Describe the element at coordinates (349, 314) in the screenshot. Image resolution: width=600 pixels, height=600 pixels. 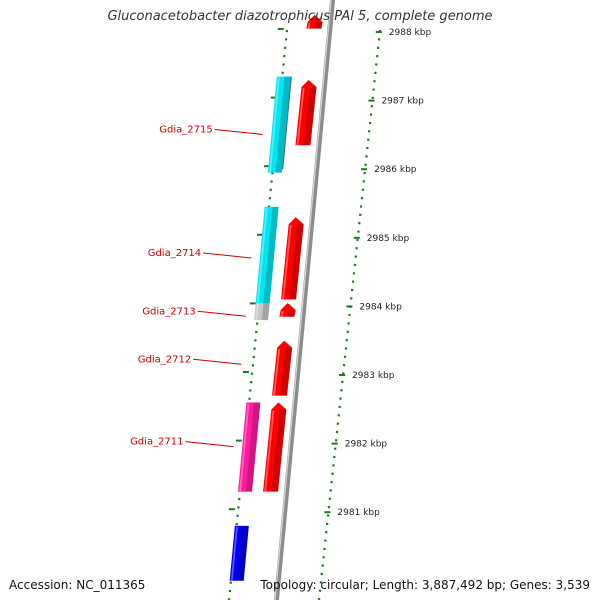
I see `outer-tick-ring` at that location.